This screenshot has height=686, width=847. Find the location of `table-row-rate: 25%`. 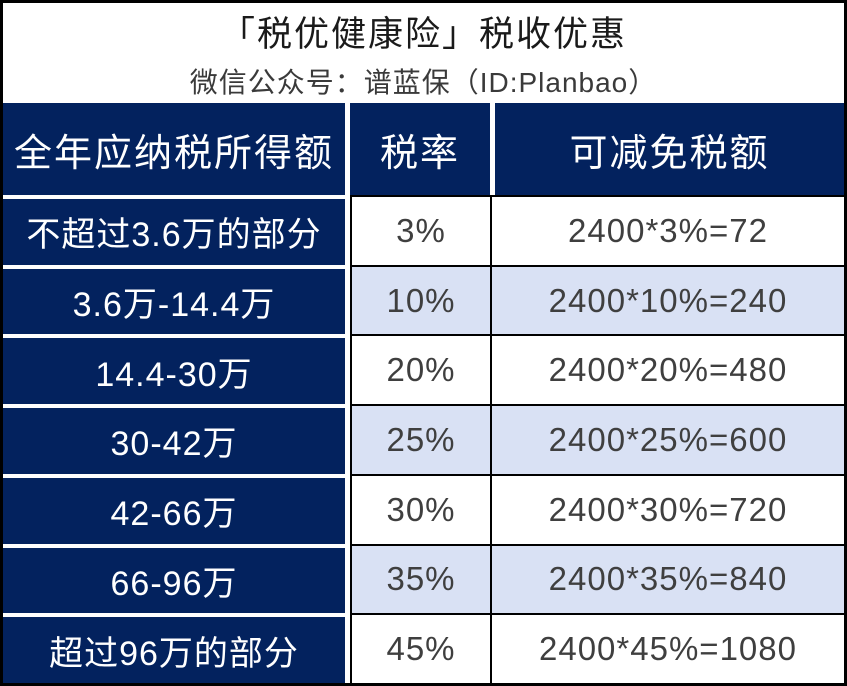

table-row-rate: 25% is located at coordinates (420, 439).